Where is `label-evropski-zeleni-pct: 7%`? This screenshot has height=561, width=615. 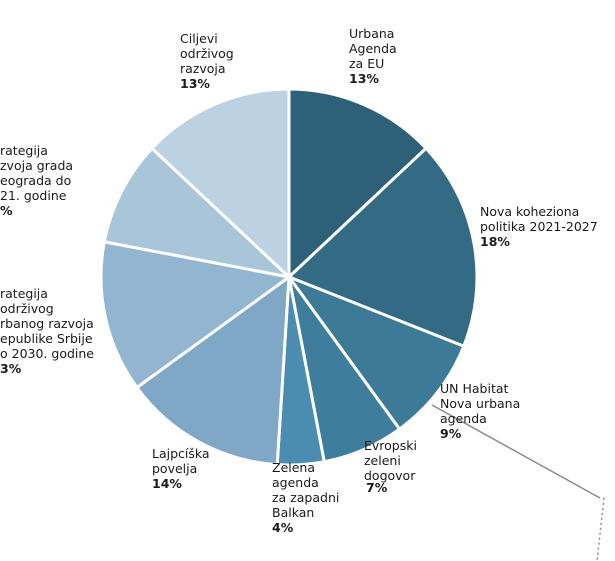 label-evropski-zeleni-pct: 7% is located at coordinates (377, 487).